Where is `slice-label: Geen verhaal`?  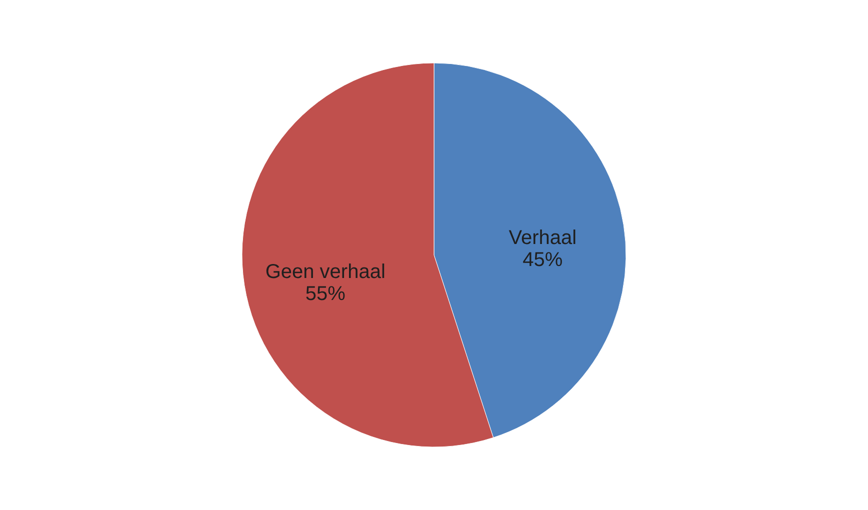 slice-label: Geen verhaal is located at coordinates (325, 272).